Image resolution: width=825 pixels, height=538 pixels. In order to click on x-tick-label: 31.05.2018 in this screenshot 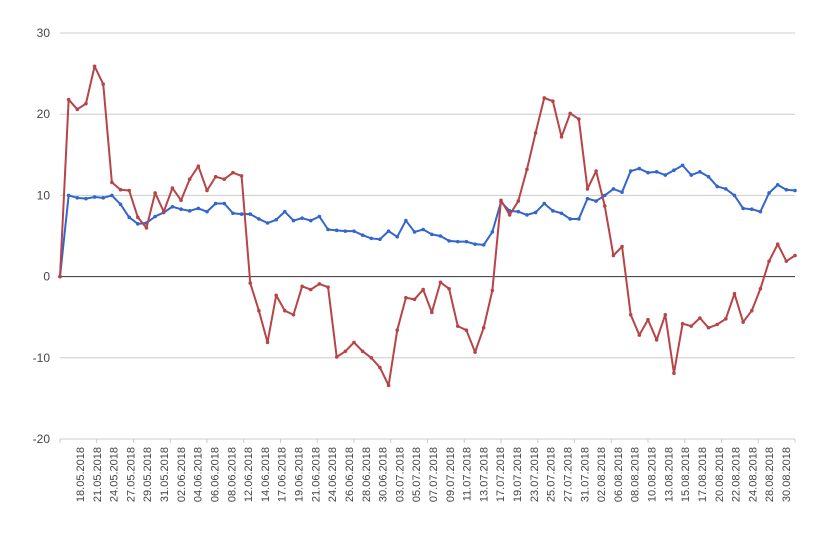, I will do `click(165, 474)`.